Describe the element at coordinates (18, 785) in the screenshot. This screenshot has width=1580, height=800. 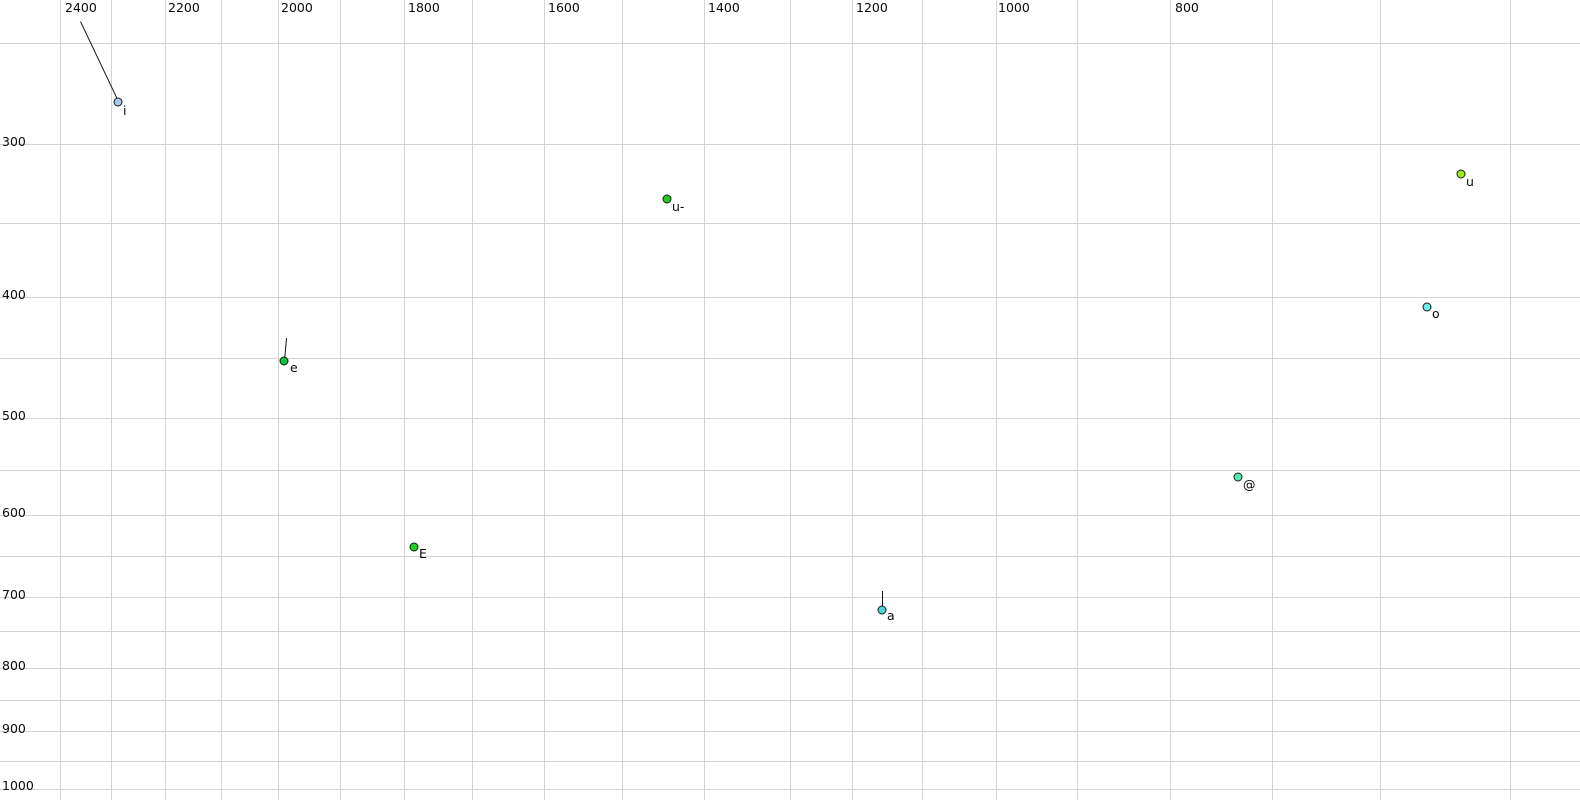
I see `y-tick-label: 1000` at that location.